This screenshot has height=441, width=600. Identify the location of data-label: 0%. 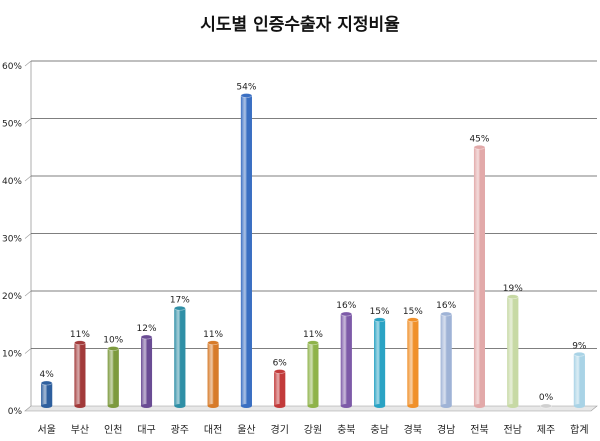
(546, 398).